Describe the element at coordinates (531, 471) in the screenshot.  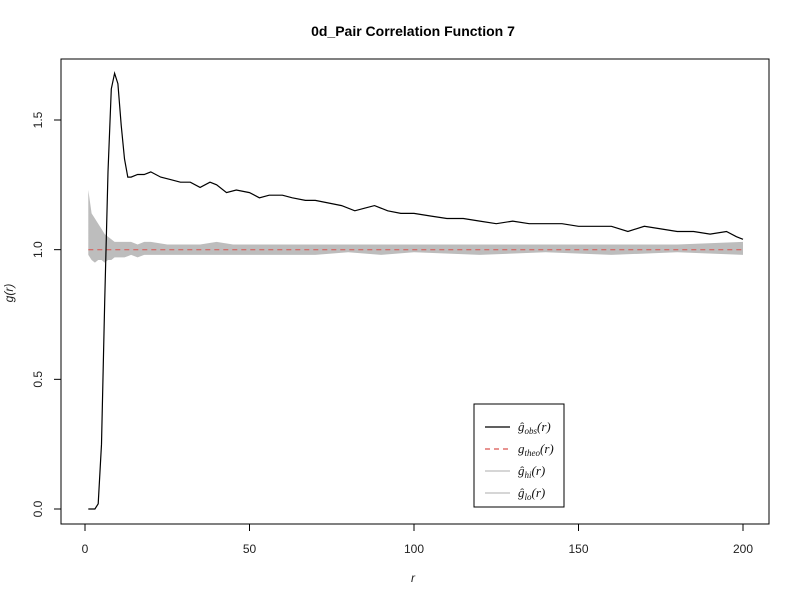
I see `legend-label-hi: ĝhi(r)` at that location.